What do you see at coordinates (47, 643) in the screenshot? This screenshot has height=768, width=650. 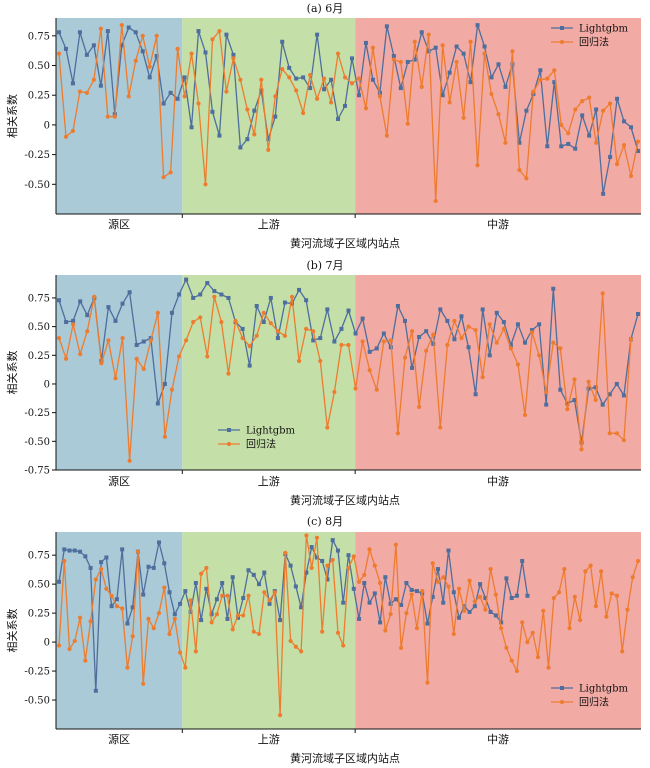 I see `y-tick-label-3: 0` at bounding box center [47, 643].